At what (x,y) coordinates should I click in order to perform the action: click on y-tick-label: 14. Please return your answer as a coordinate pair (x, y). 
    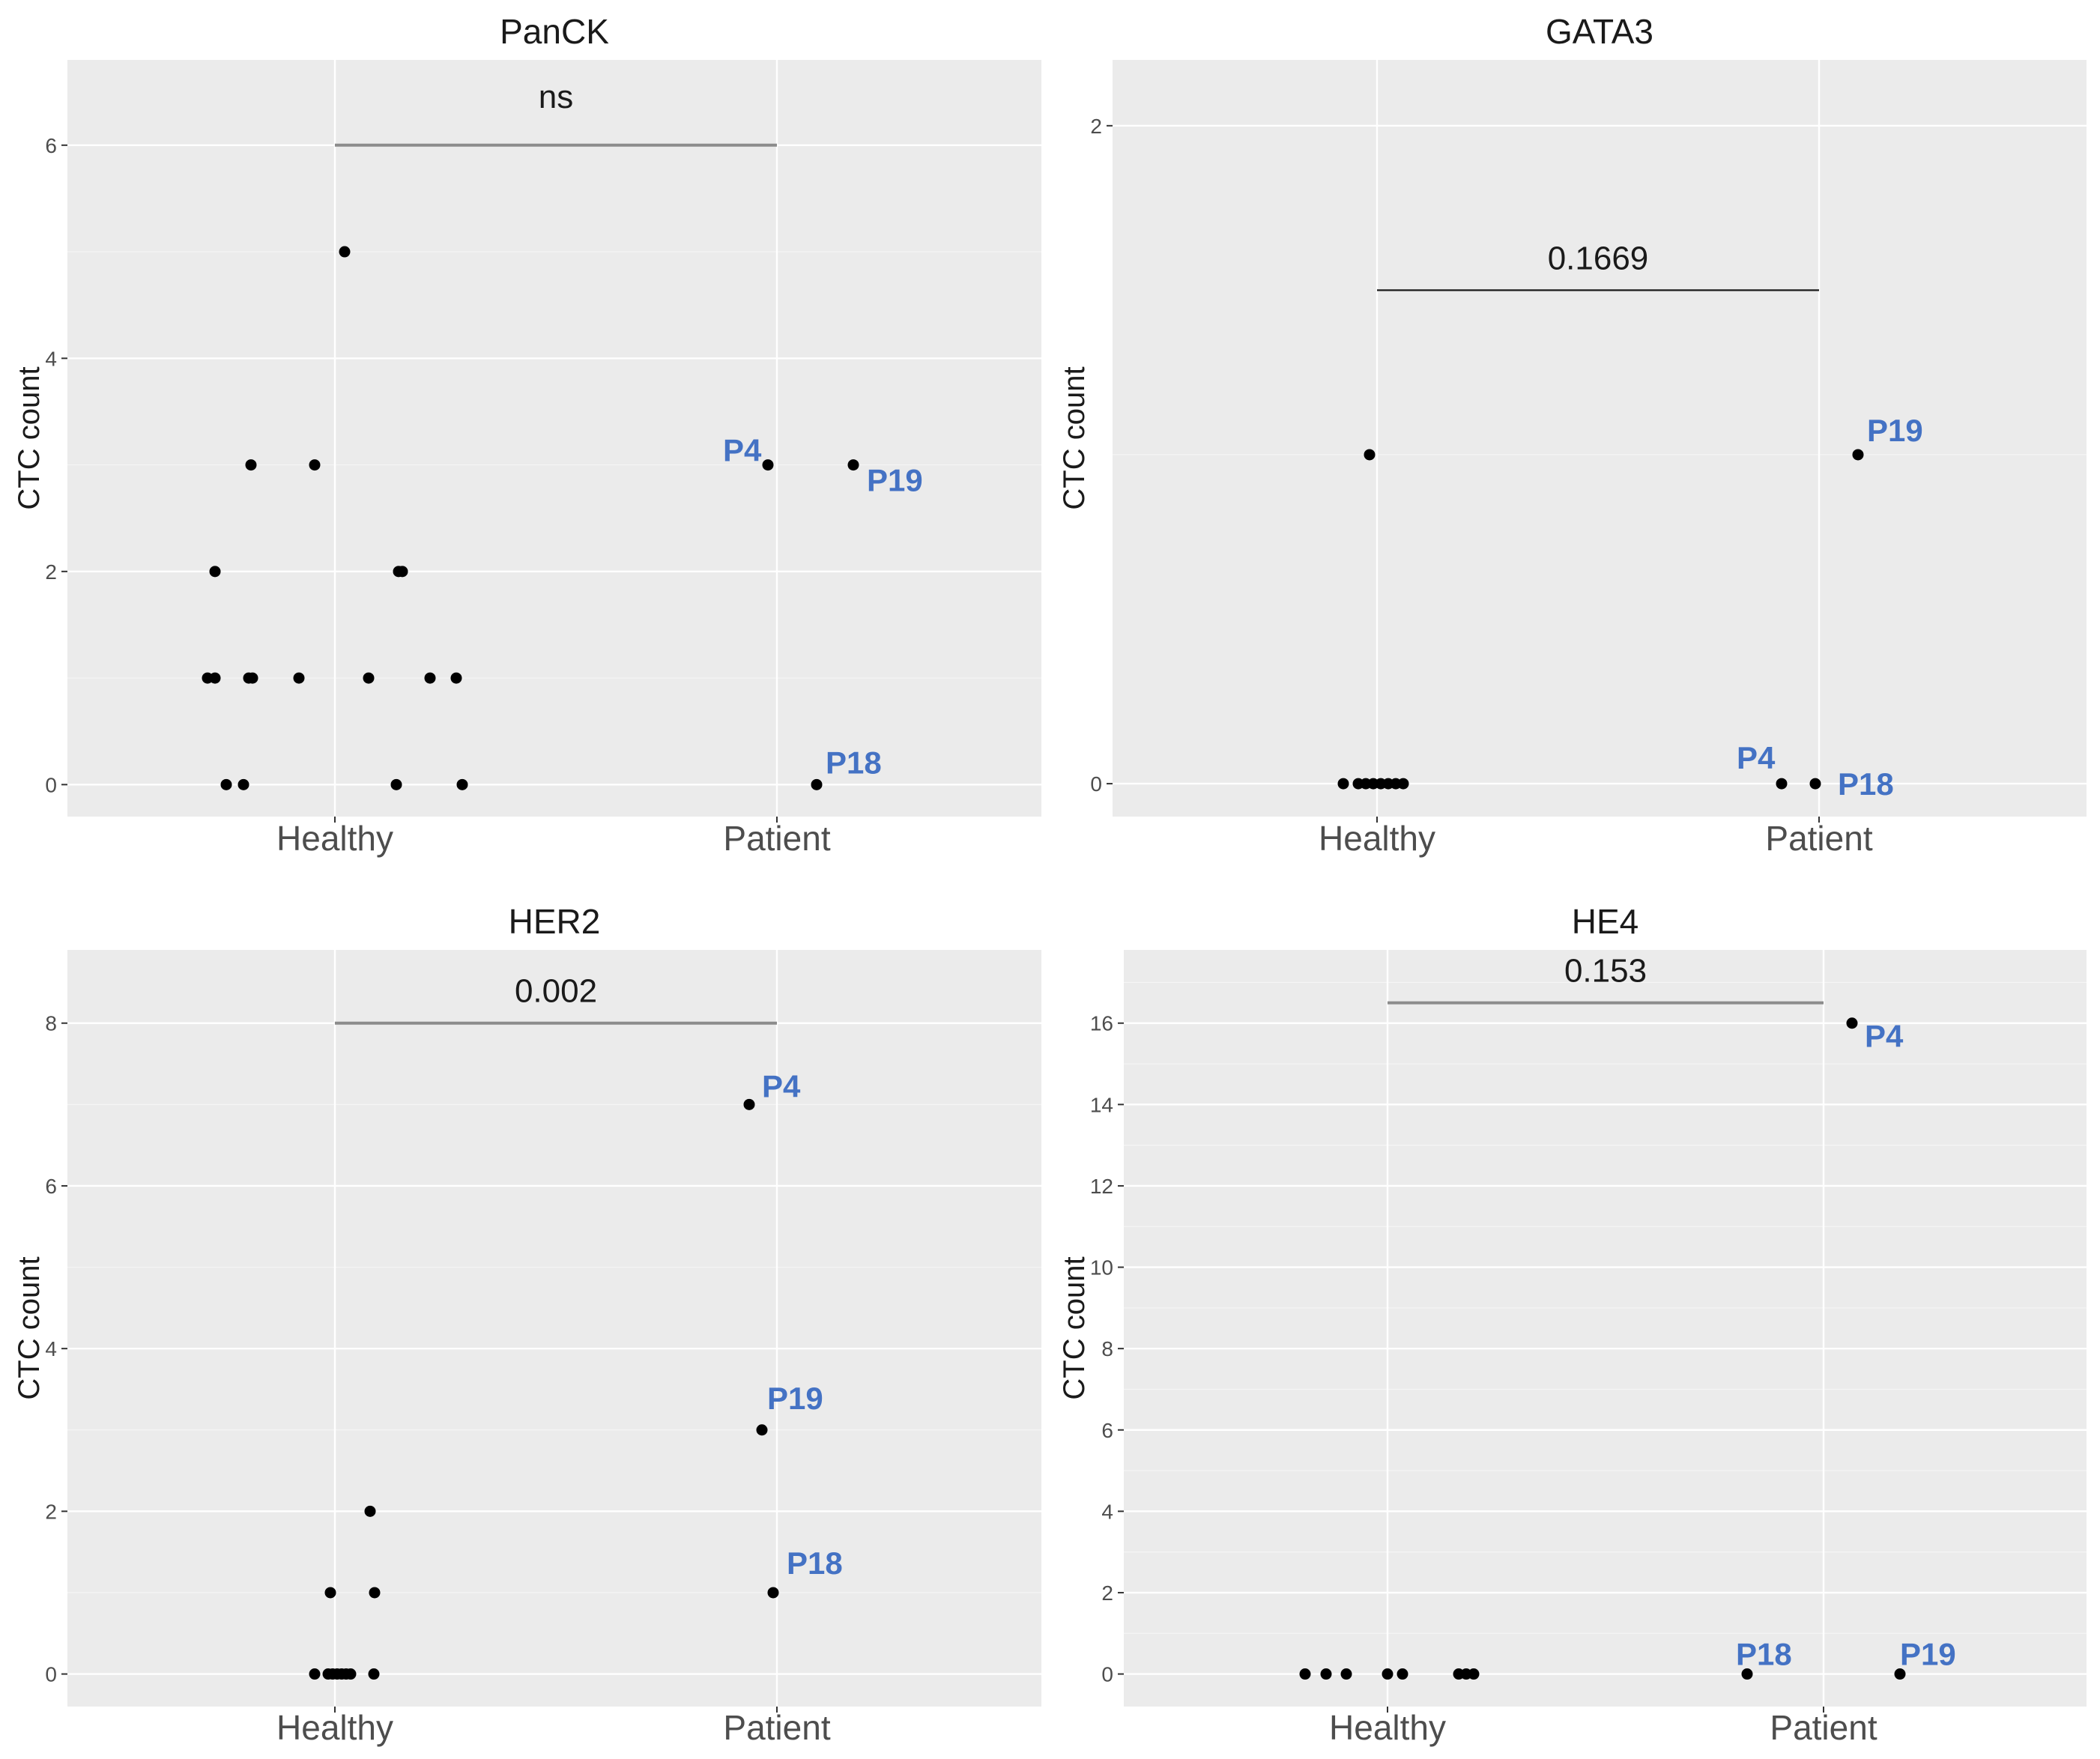
    Looking at the image, I should click on (1101, 1104).